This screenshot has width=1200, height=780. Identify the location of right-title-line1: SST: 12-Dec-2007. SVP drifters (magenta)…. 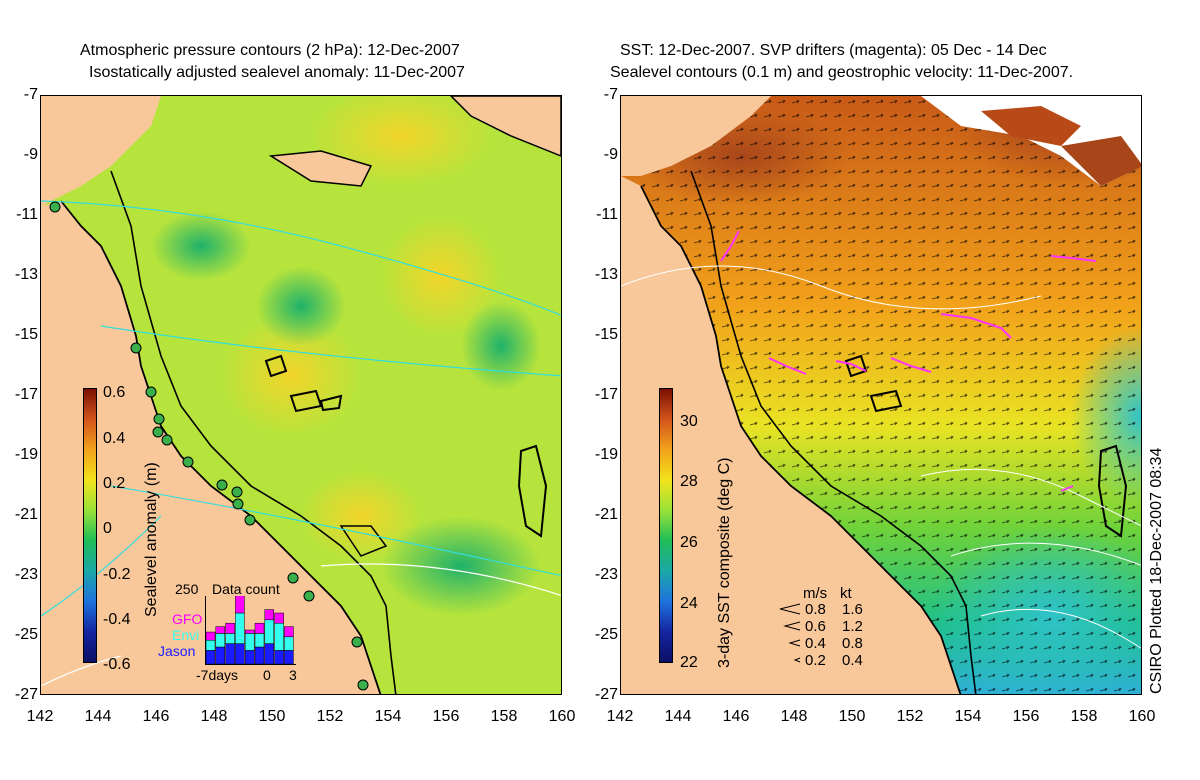
(833, 50).